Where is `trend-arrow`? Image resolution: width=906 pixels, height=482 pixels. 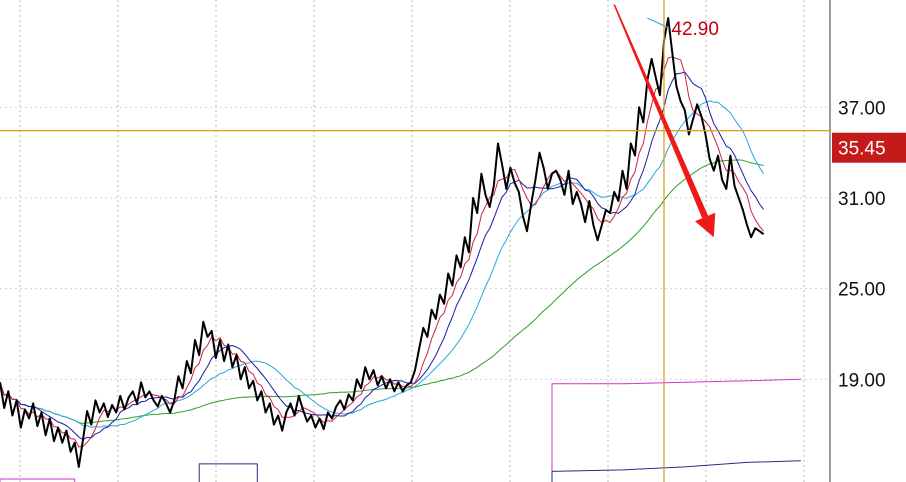 trend-arrow is located at coordinates (664, 121).